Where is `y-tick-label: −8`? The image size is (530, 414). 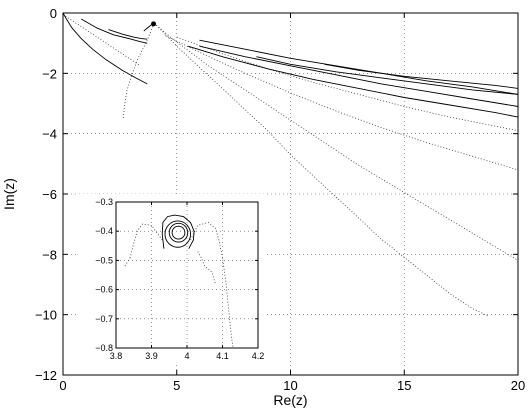 y-tick-label: −8 is located at coordinates (49, 254).